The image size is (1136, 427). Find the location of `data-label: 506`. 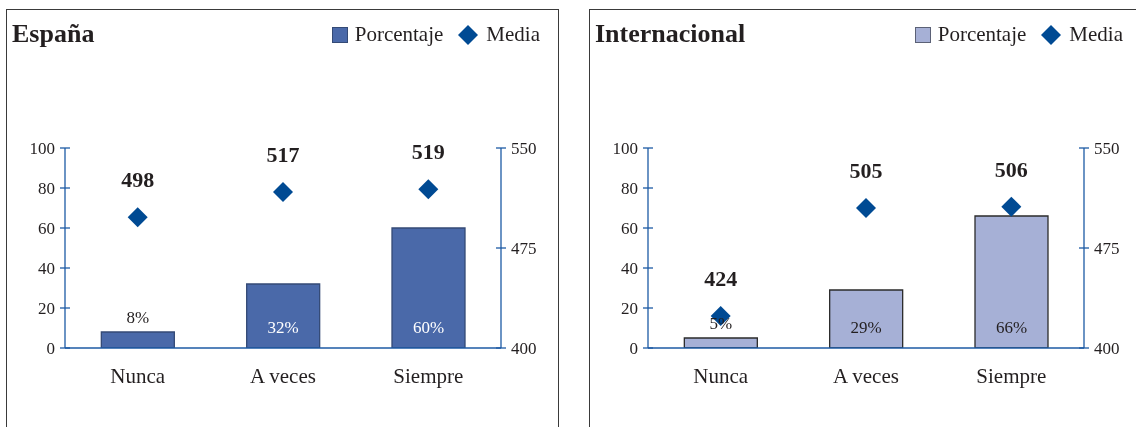

data-label: 506 is located at coordinates (1011, 169).